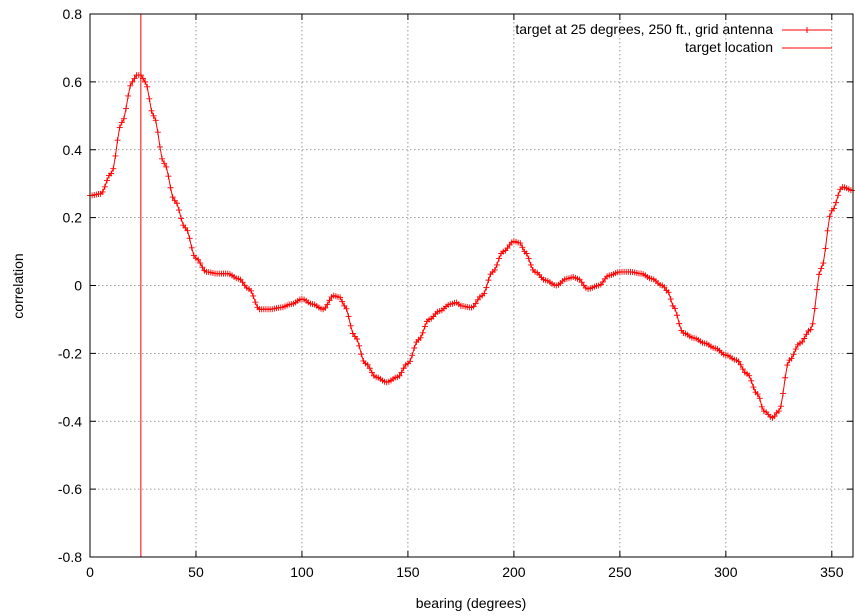 The height and width of the screenshot is (616, 855). I want to click on legend-label-series-2: target location, so click(729, 47).